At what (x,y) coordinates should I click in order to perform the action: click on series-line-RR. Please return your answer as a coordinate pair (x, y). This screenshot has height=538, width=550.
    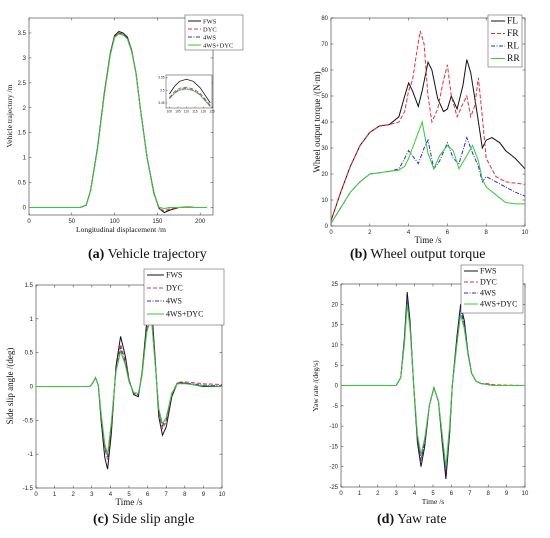
    Looking at the image, I should click on (428, 172).